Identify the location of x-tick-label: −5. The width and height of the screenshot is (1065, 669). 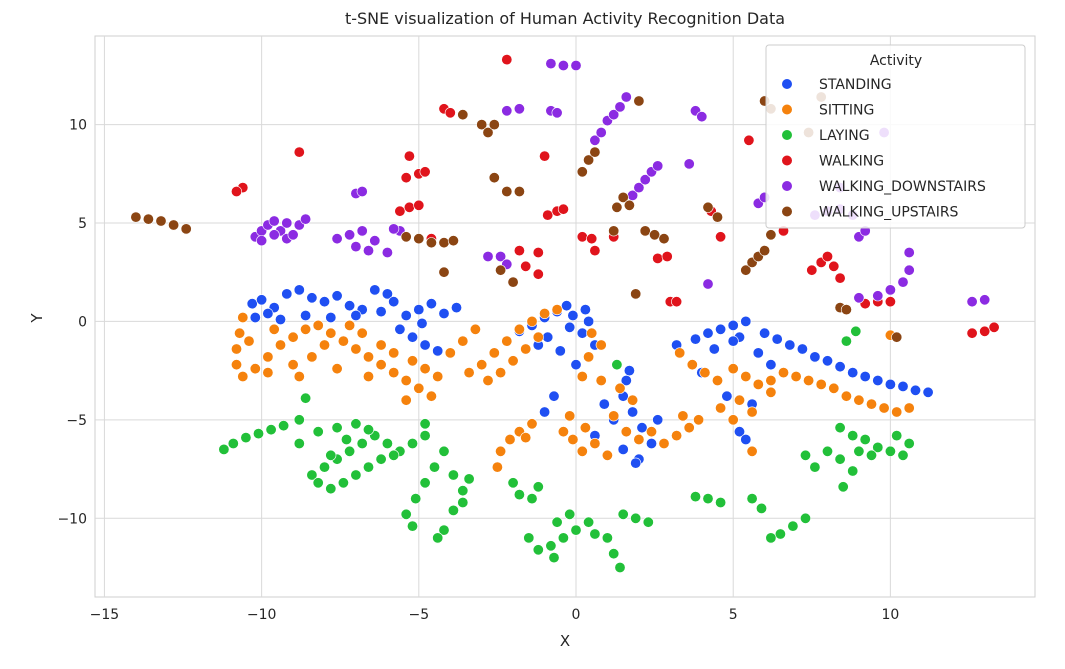
(418, 615).